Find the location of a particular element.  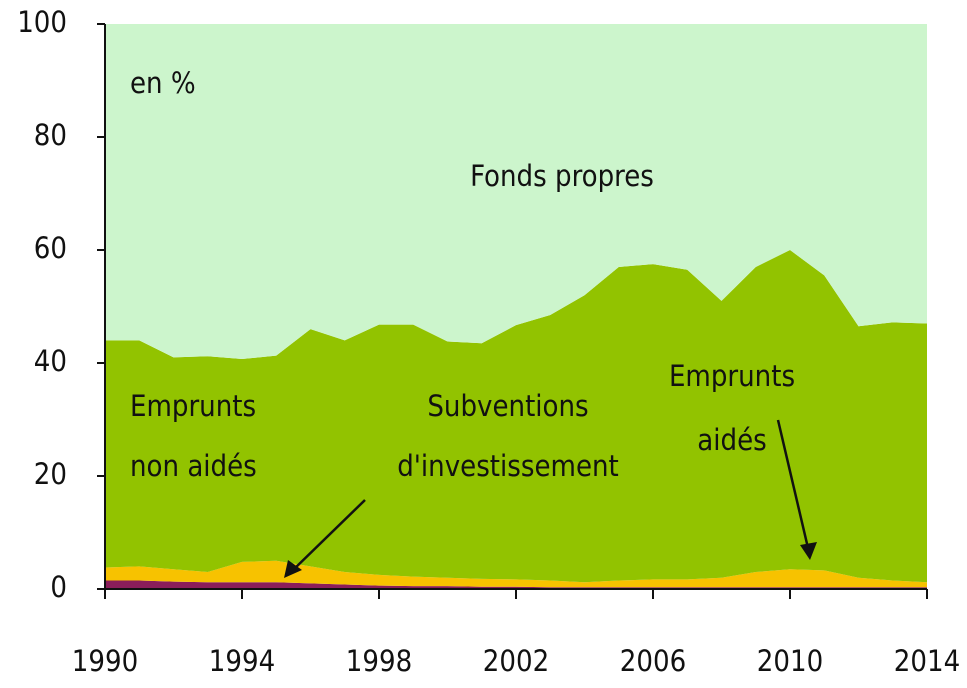

annotation: en % is located at coordinates (163, 83).